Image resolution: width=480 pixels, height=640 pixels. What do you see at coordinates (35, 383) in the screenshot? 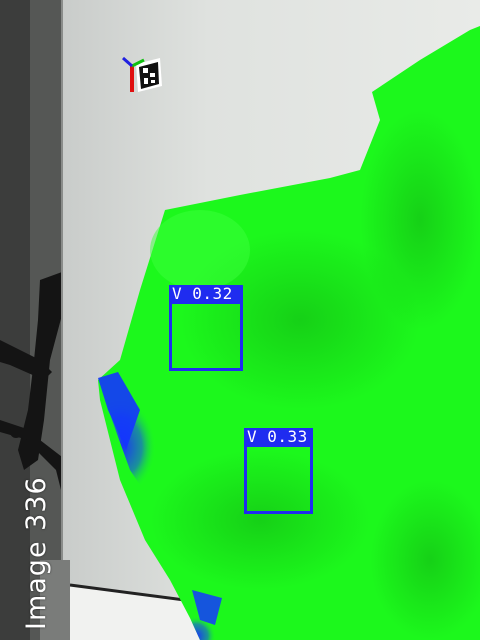
I see `chair-silhouette` at bounding box center [35, 383].